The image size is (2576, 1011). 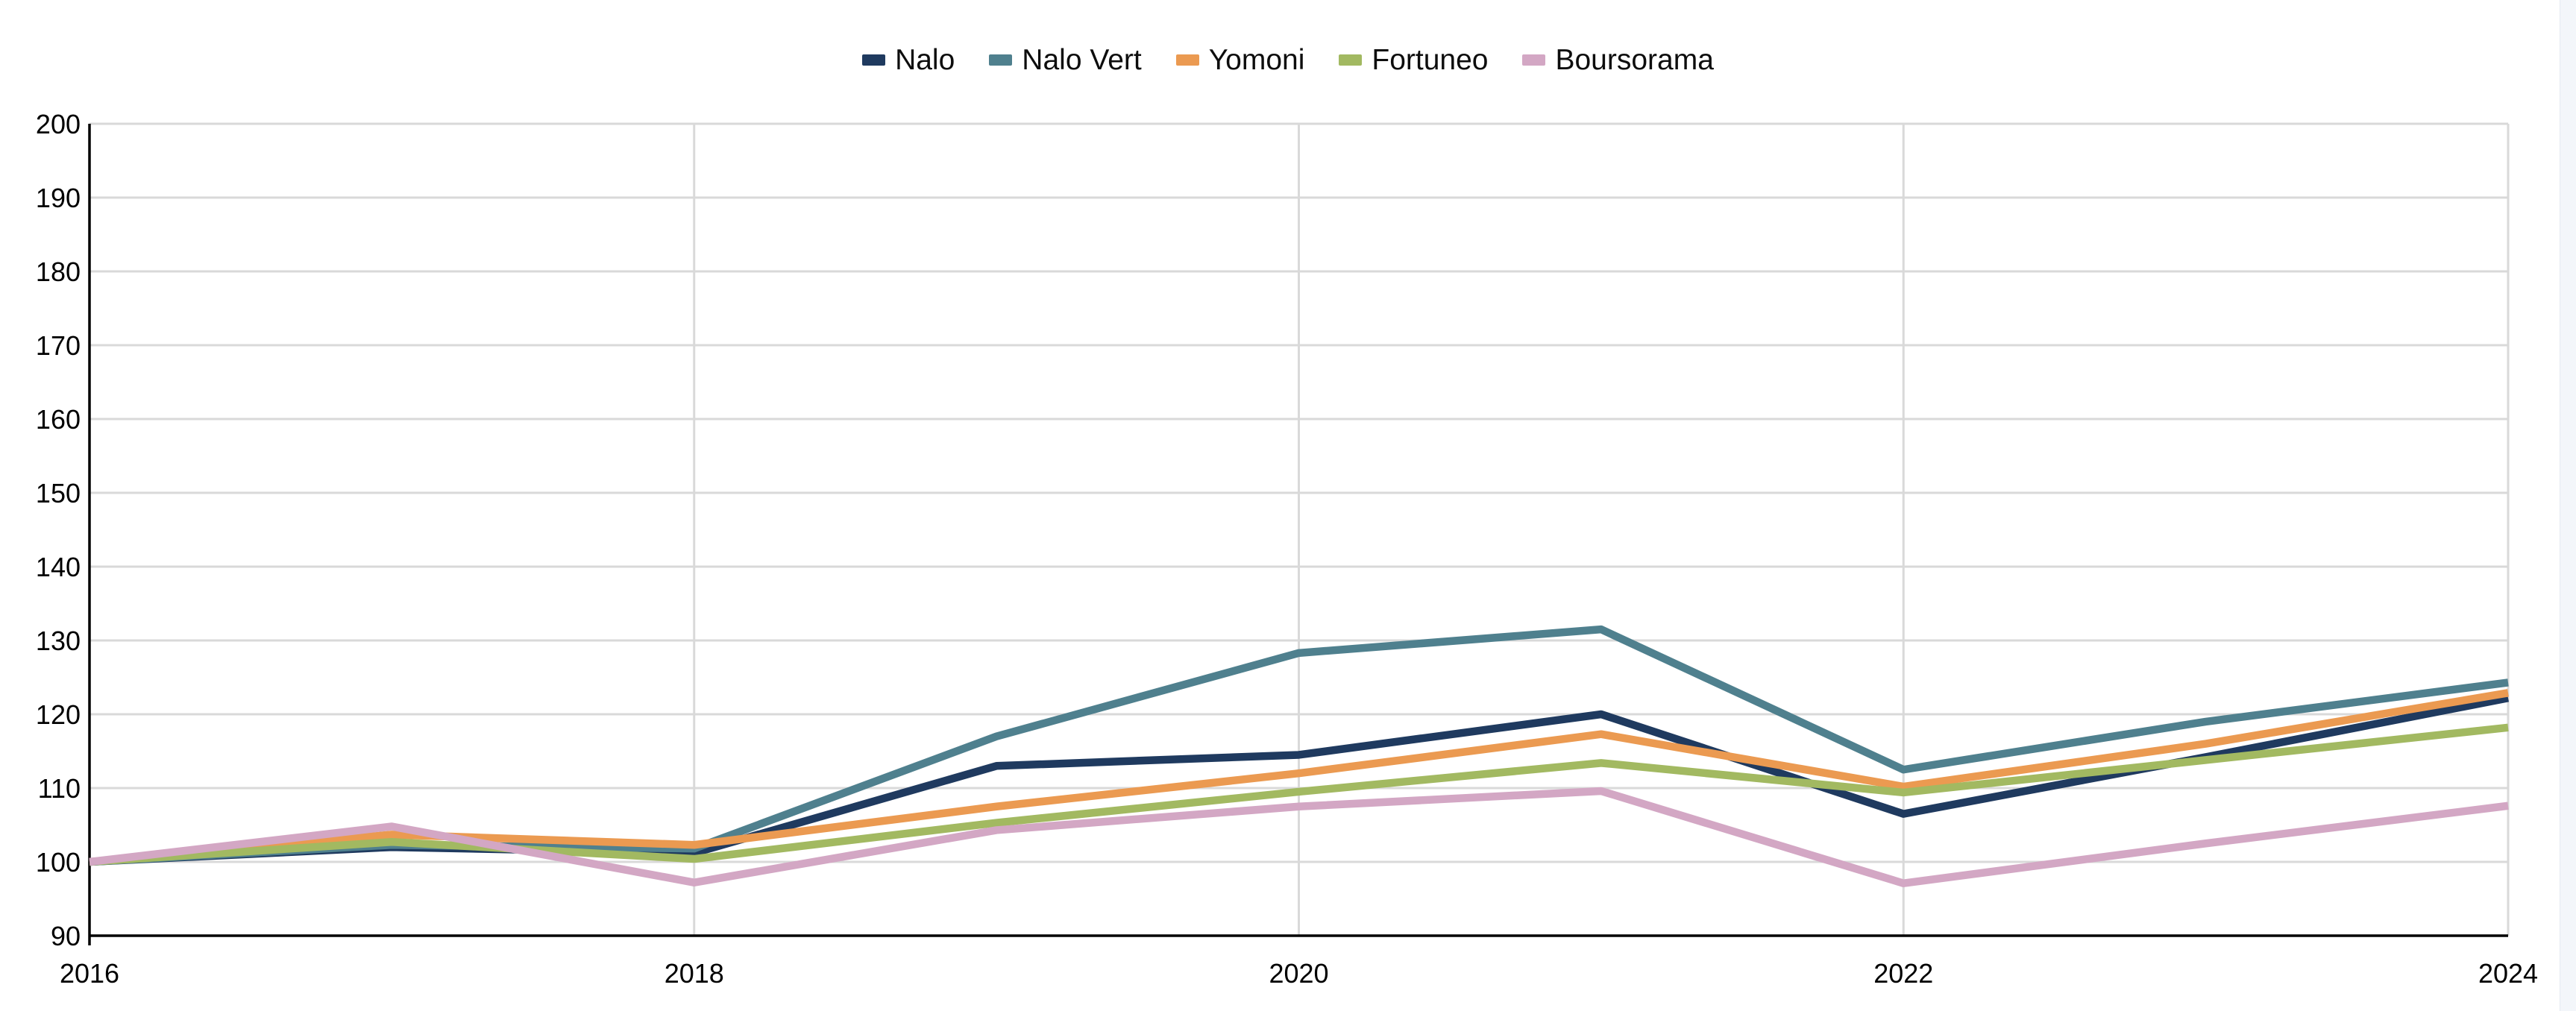 I want to click on legend-item-nalo-vert: Nalo Vert, so click(x=1065, y=59).